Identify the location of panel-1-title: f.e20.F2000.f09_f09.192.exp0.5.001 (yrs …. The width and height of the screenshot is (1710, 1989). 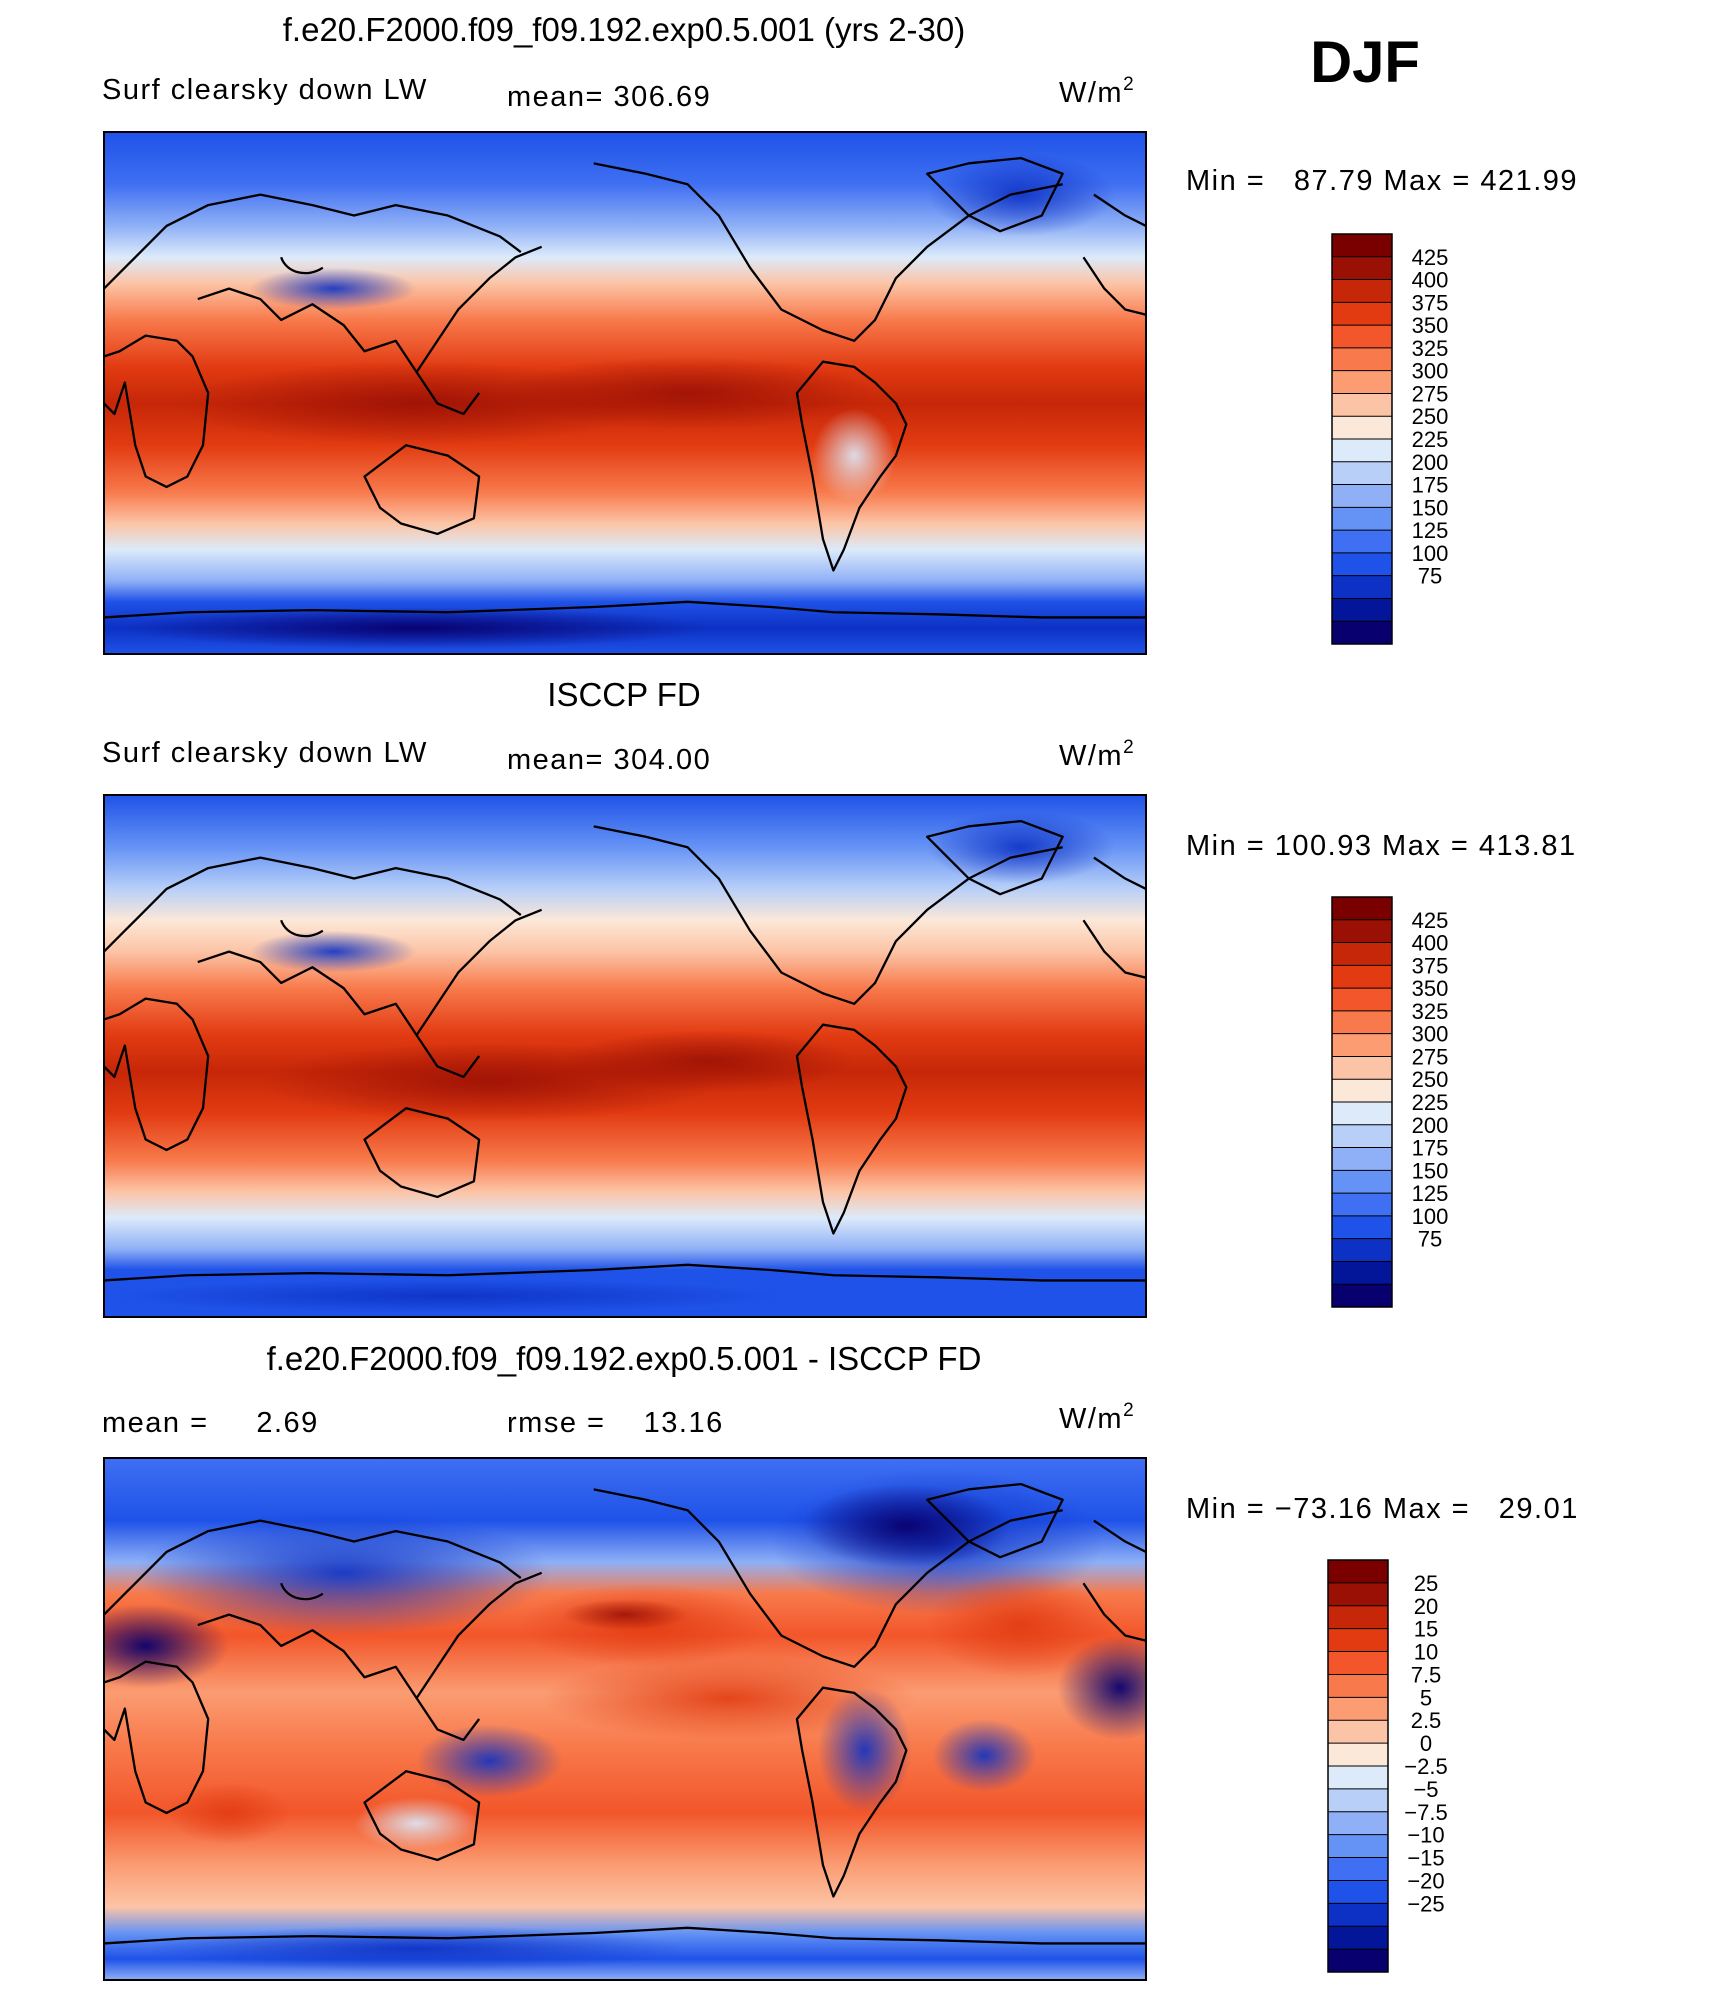
(624, 29).